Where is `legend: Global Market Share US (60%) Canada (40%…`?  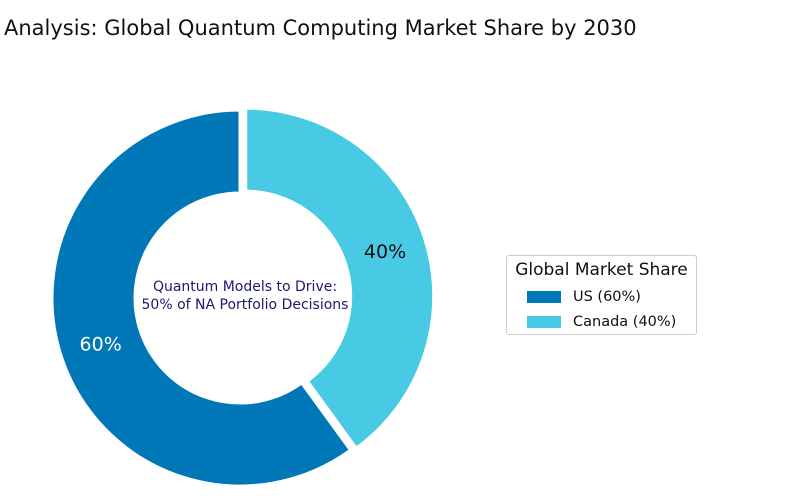 legend: Global Market Share US (60%) Canada (40%… is located at coordinates (601, 295).